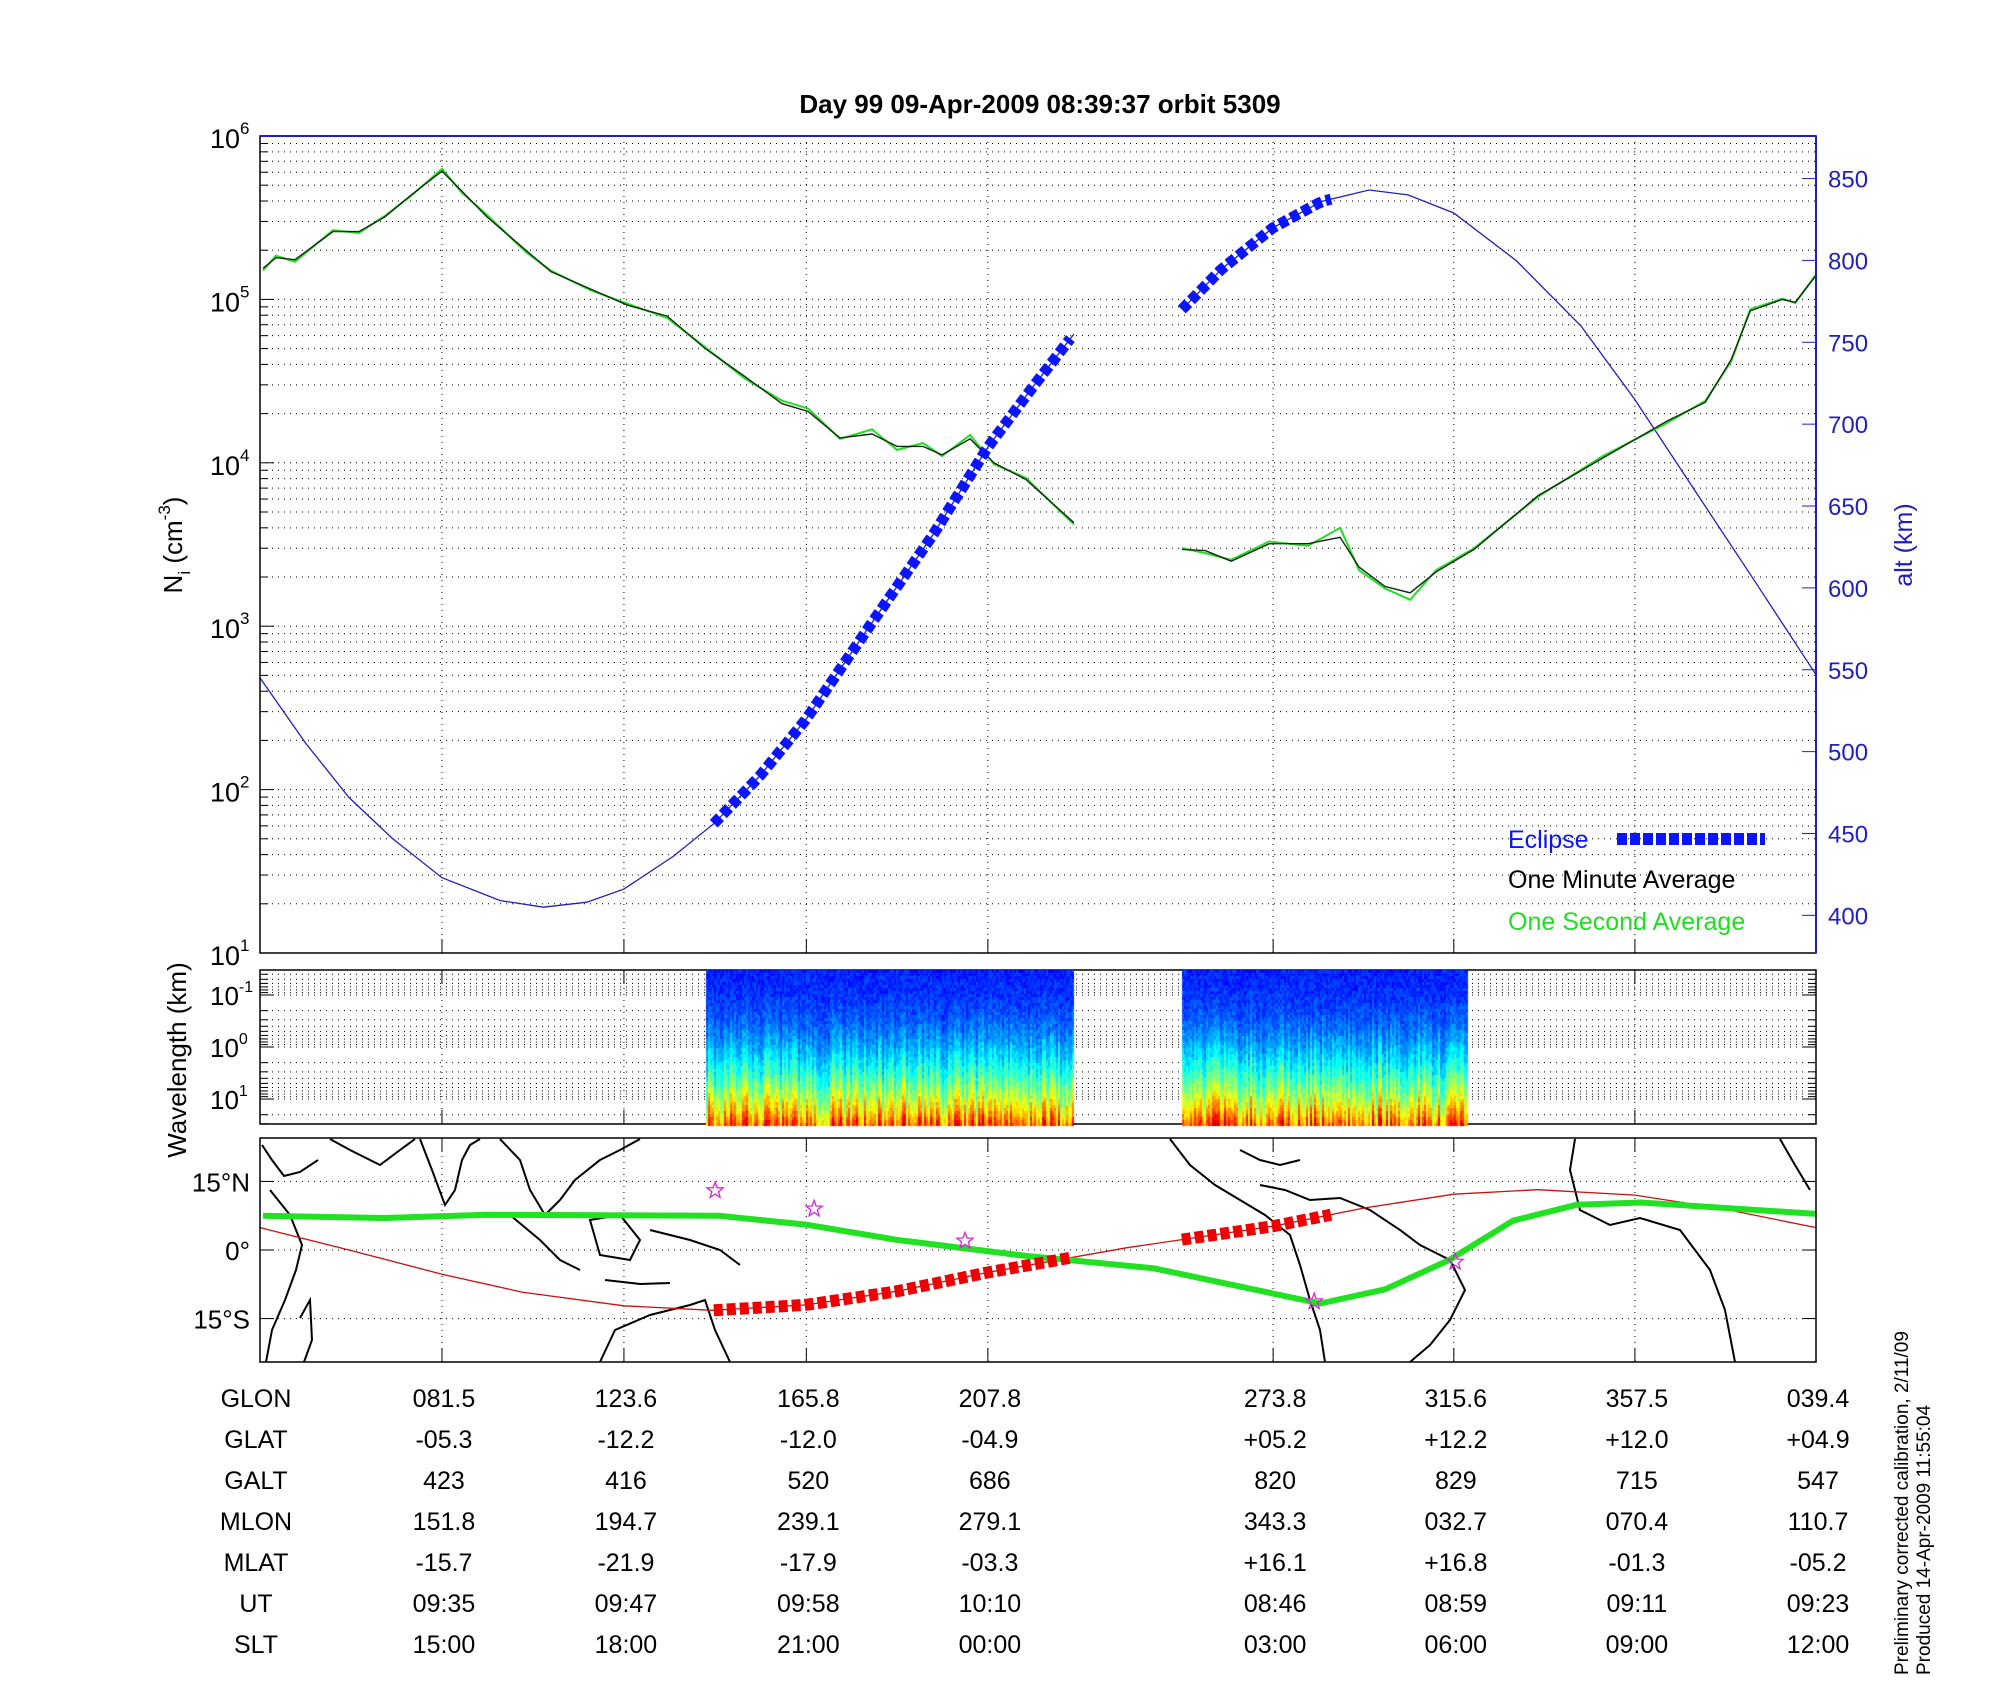  I want to click on coastline-africa-west, so click(1689, 1250).